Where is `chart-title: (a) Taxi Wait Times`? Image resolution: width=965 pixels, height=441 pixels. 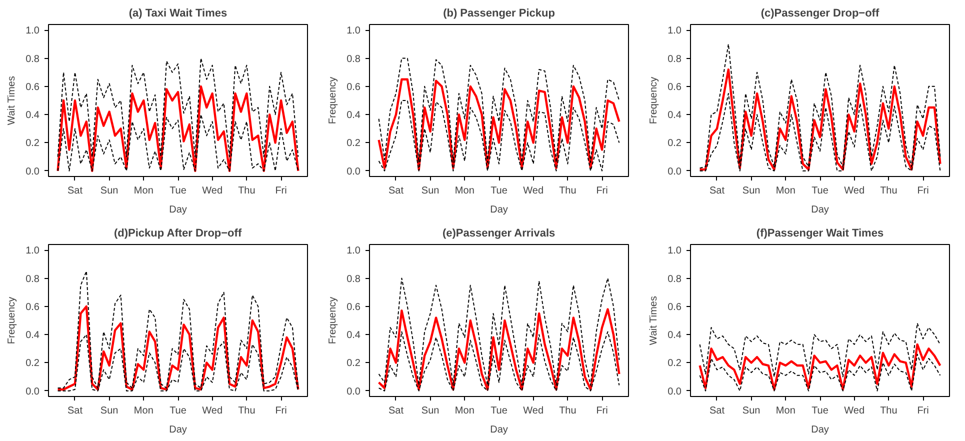
chart-title: (a) Taxi Wait Times is located at coordinates (178, 14).